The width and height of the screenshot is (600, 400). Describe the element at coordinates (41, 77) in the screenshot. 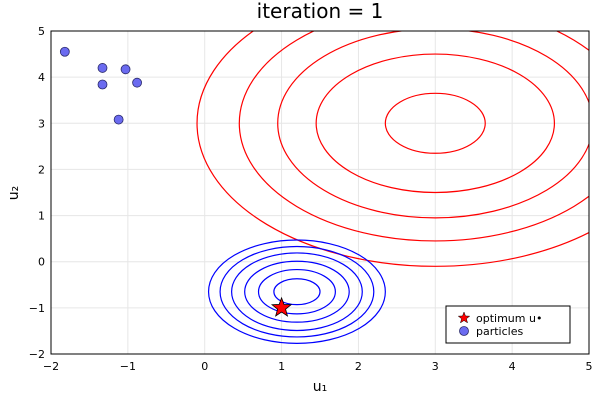

I see `y-tick-label: 4` at that location.